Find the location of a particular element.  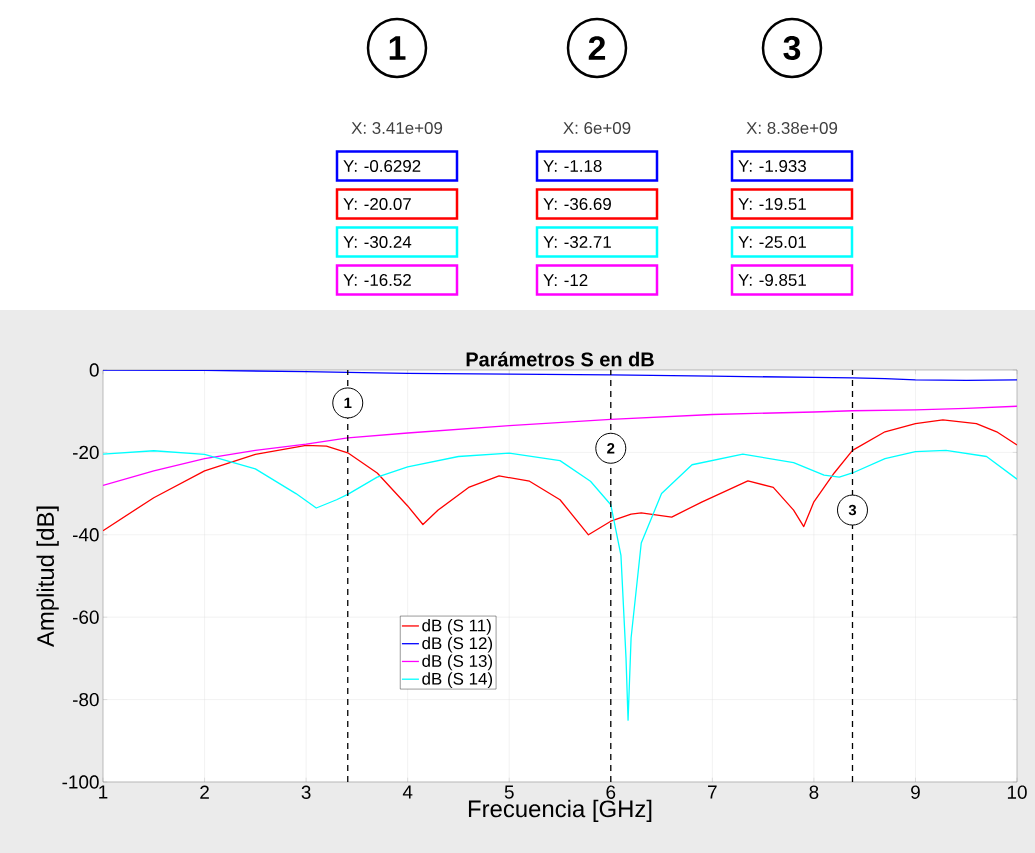

x-axis-title: Frecuencia [GHz] is located at coordinates (560, 811).